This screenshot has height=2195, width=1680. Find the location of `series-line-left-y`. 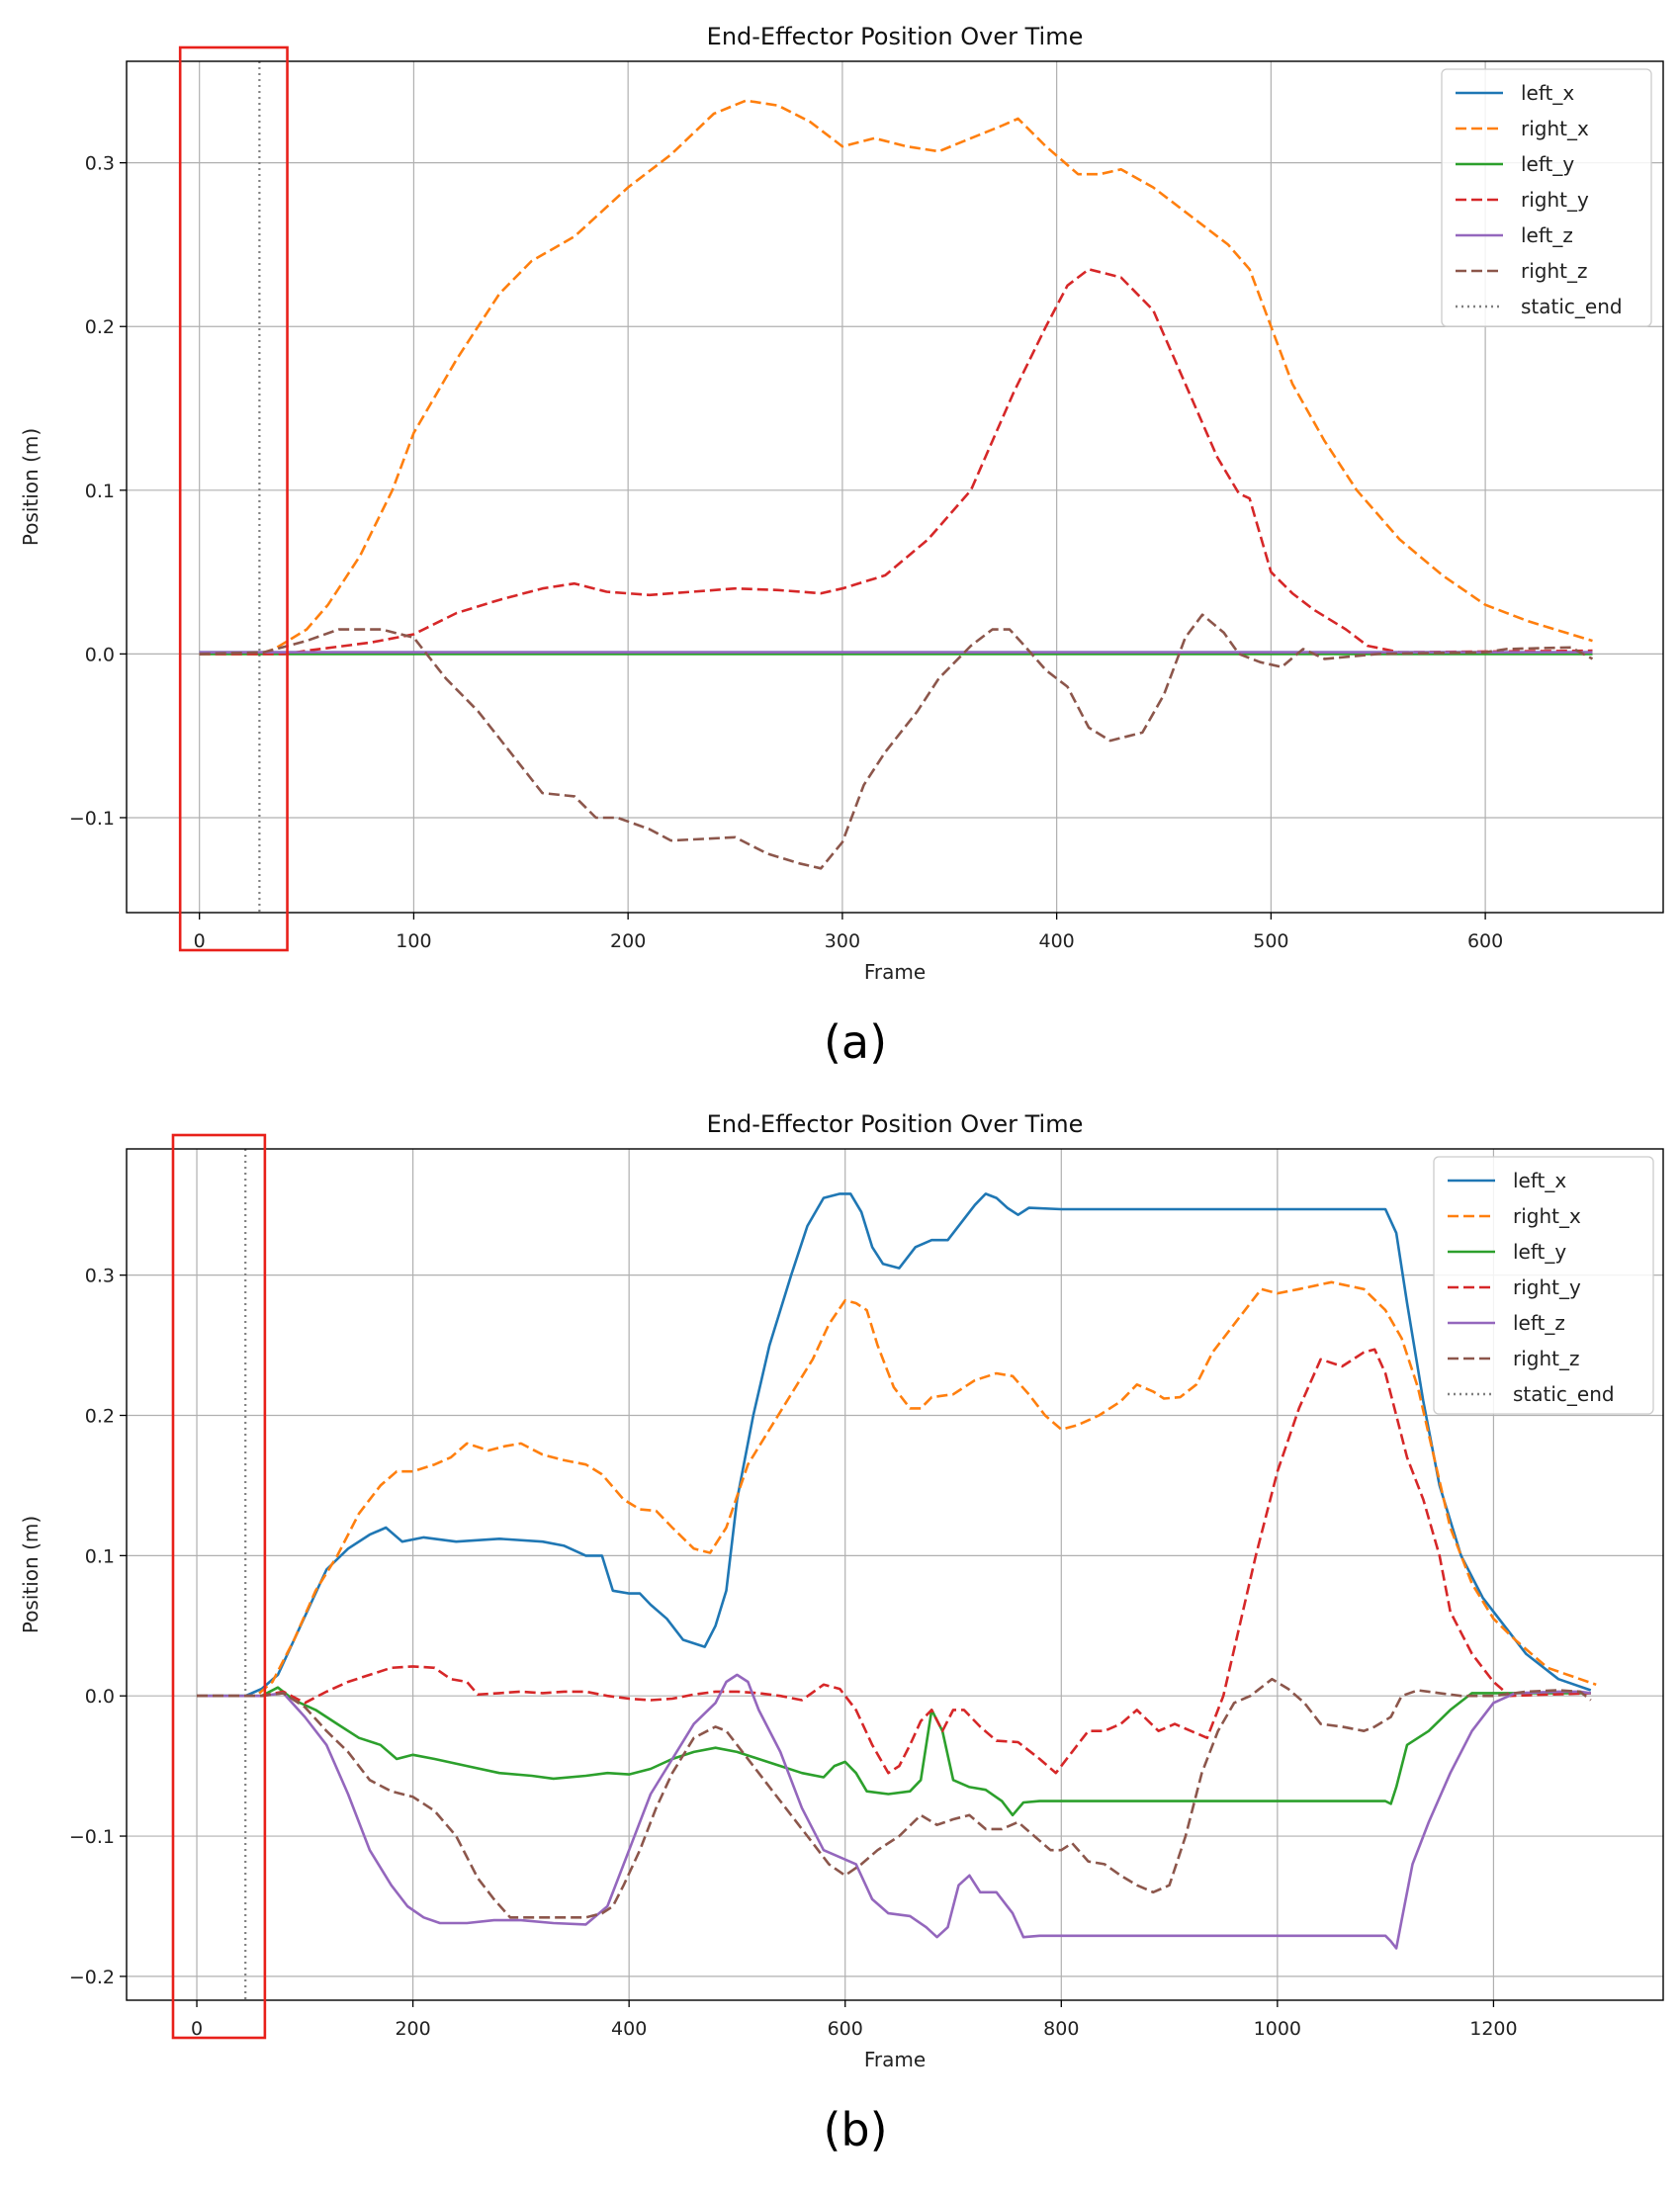

series-line-left-y is located at coordinates (894, 1752).